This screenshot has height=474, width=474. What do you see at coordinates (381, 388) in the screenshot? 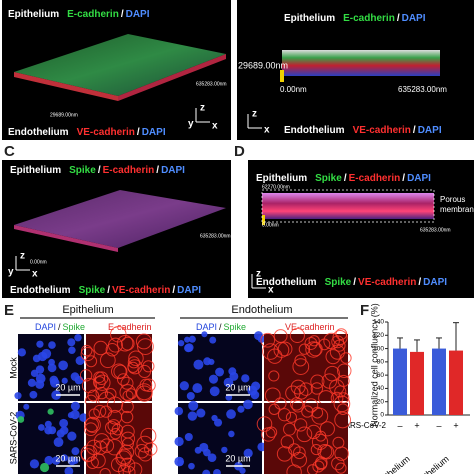
I see `y-tick-label: 40` at bounding box center [381, 388].